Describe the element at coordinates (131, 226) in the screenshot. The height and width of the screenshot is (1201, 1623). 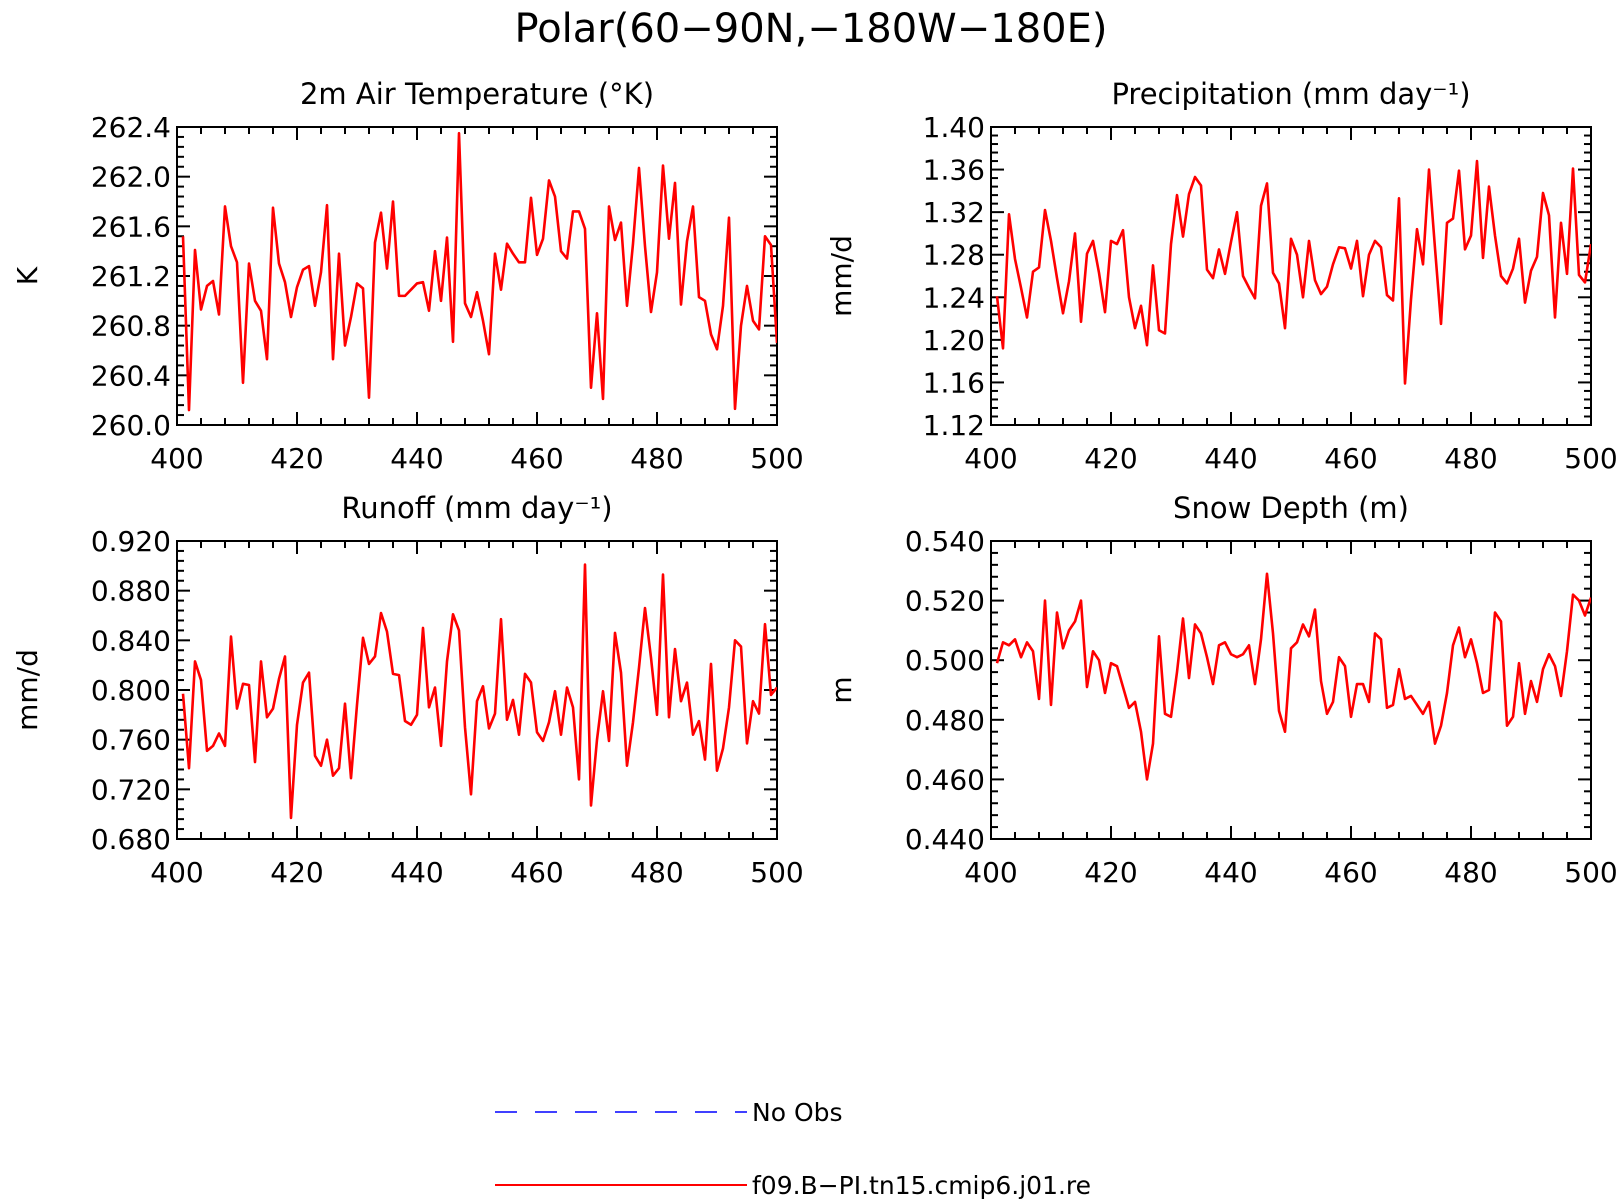
I see `y-tick-label-air-temperature: 261.6` at that location.